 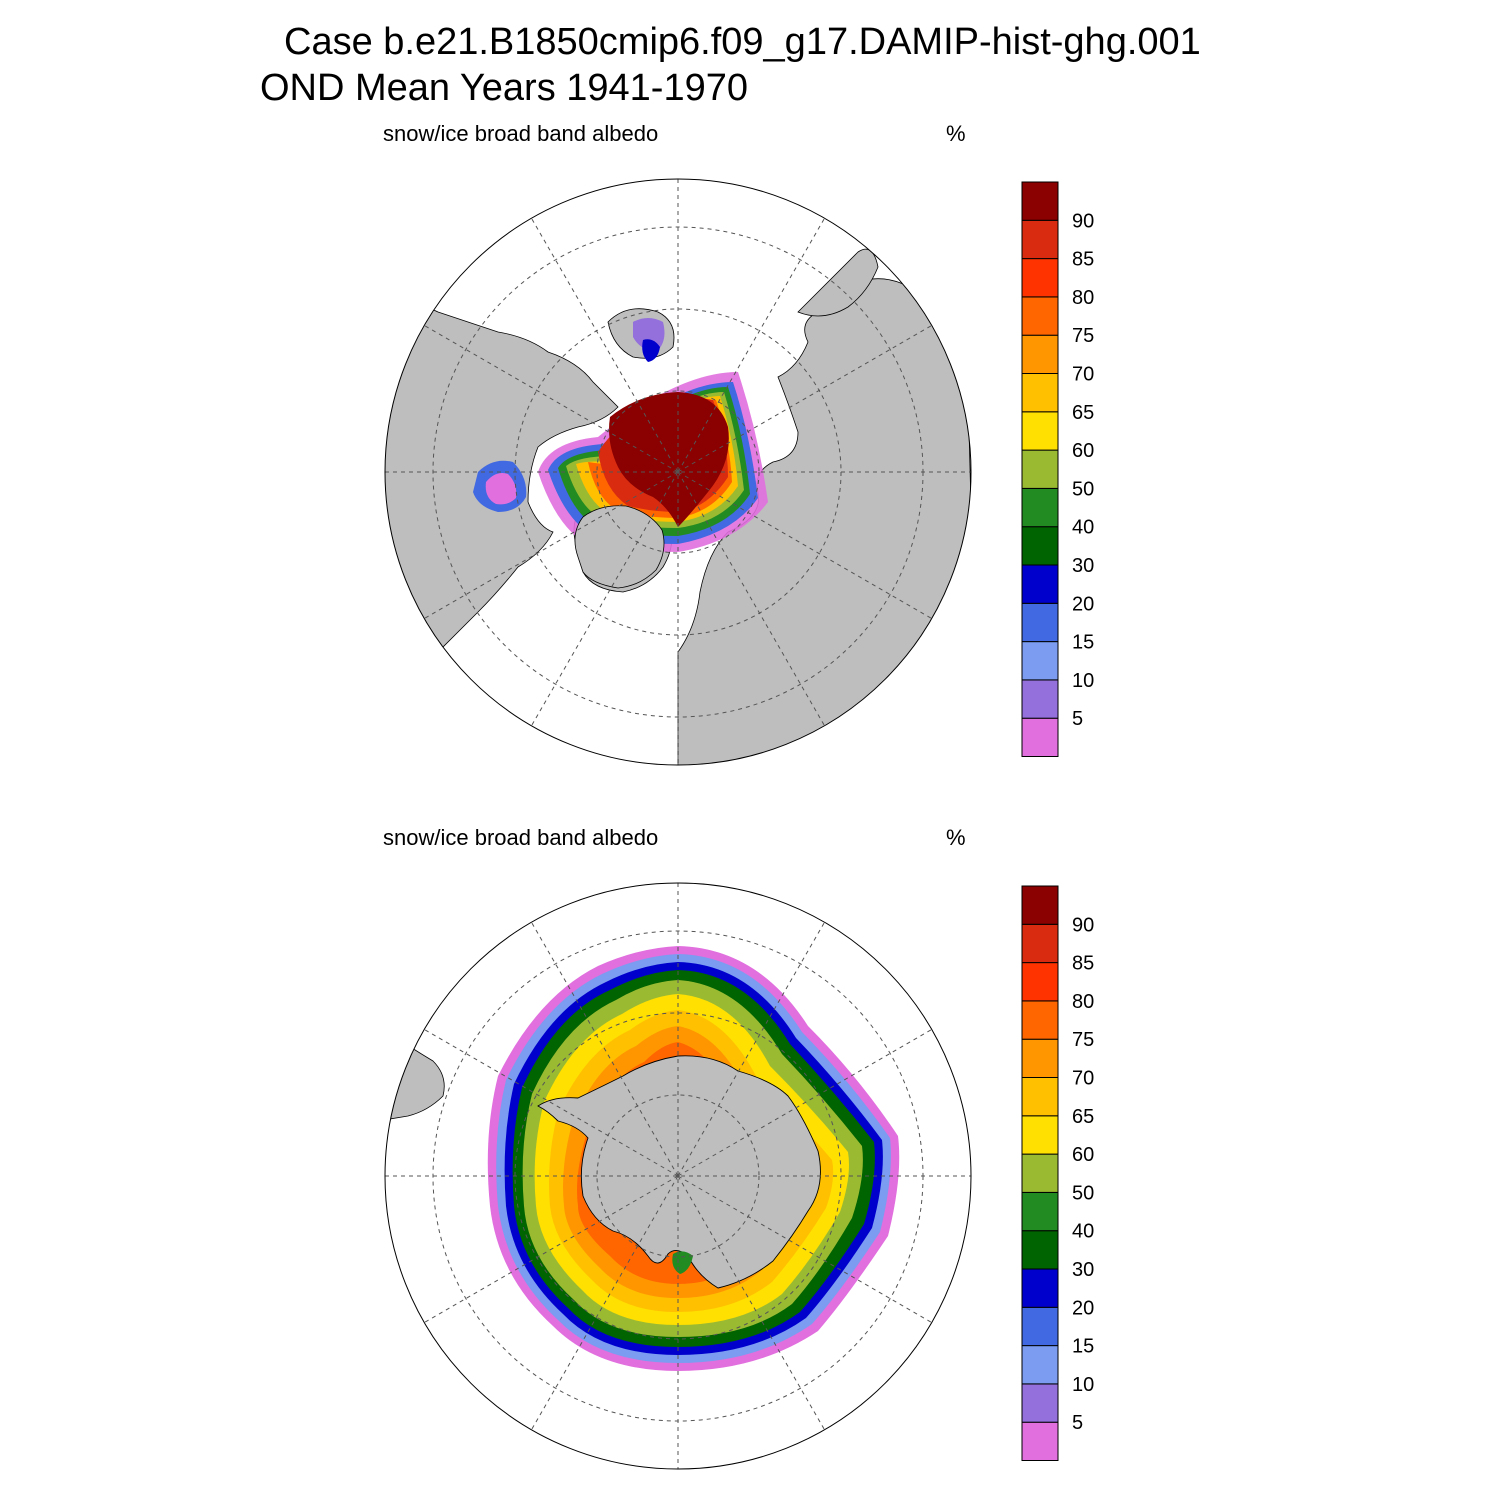 I want to click on panel-north-units-label: %, so click(x=956, y=133).